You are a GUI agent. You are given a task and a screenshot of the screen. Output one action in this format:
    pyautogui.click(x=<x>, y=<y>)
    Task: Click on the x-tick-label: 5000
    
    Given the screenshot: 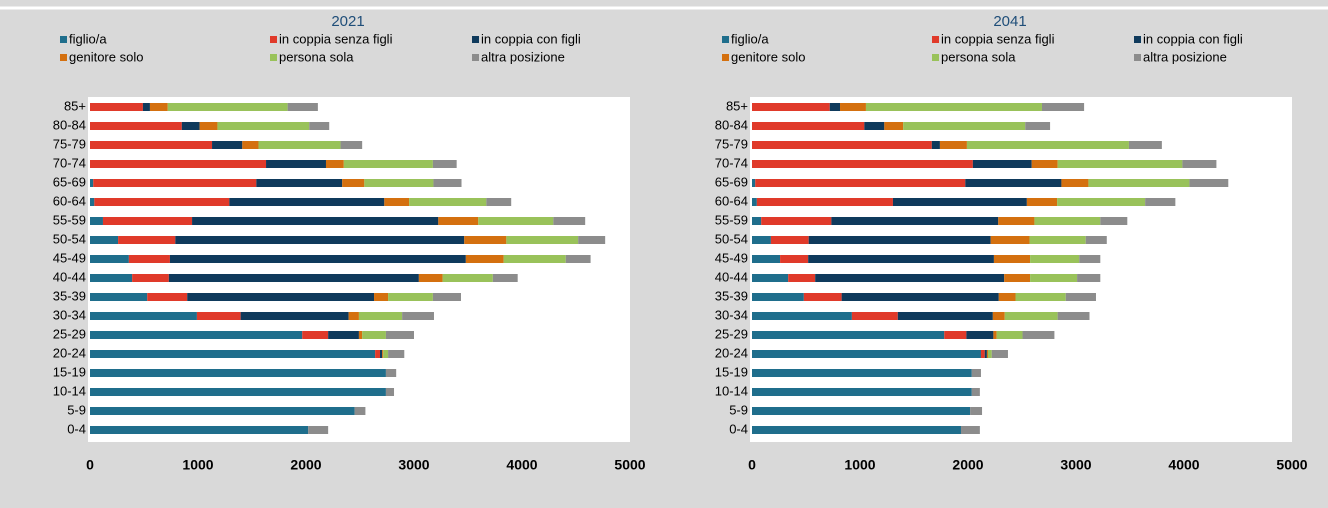 What is the action you would take?
    pyautogui.click(x=629, y=465)
    